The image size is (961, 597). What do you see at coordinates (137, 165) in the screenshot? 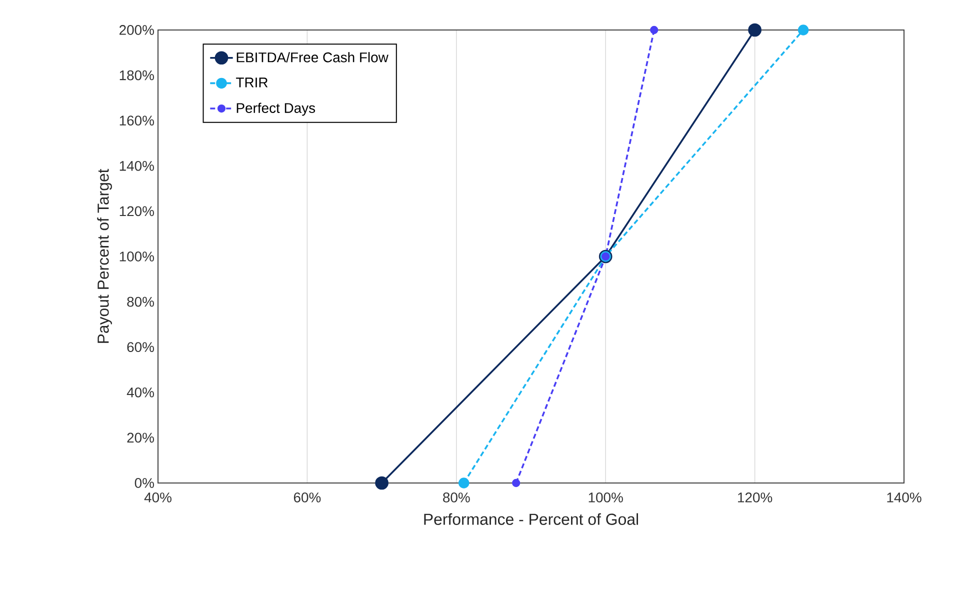
I see `y-tick-label: 140%` at bounding box center [137, 165].